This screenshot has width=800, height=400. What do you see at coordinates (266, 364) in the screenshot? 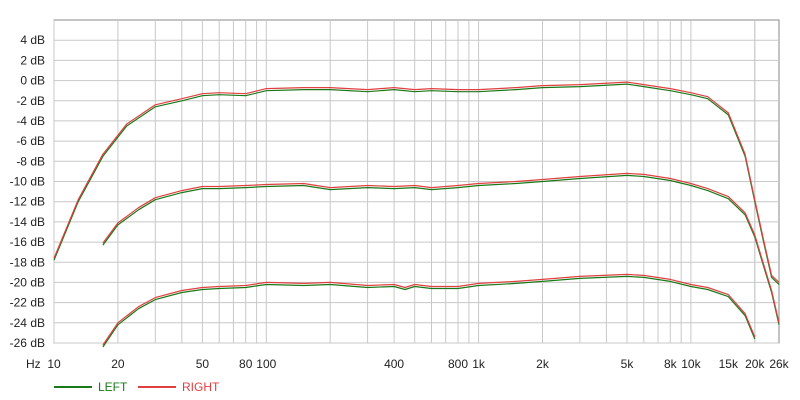
I see `x-tick-label: 100` at bounding box center [266, 364].